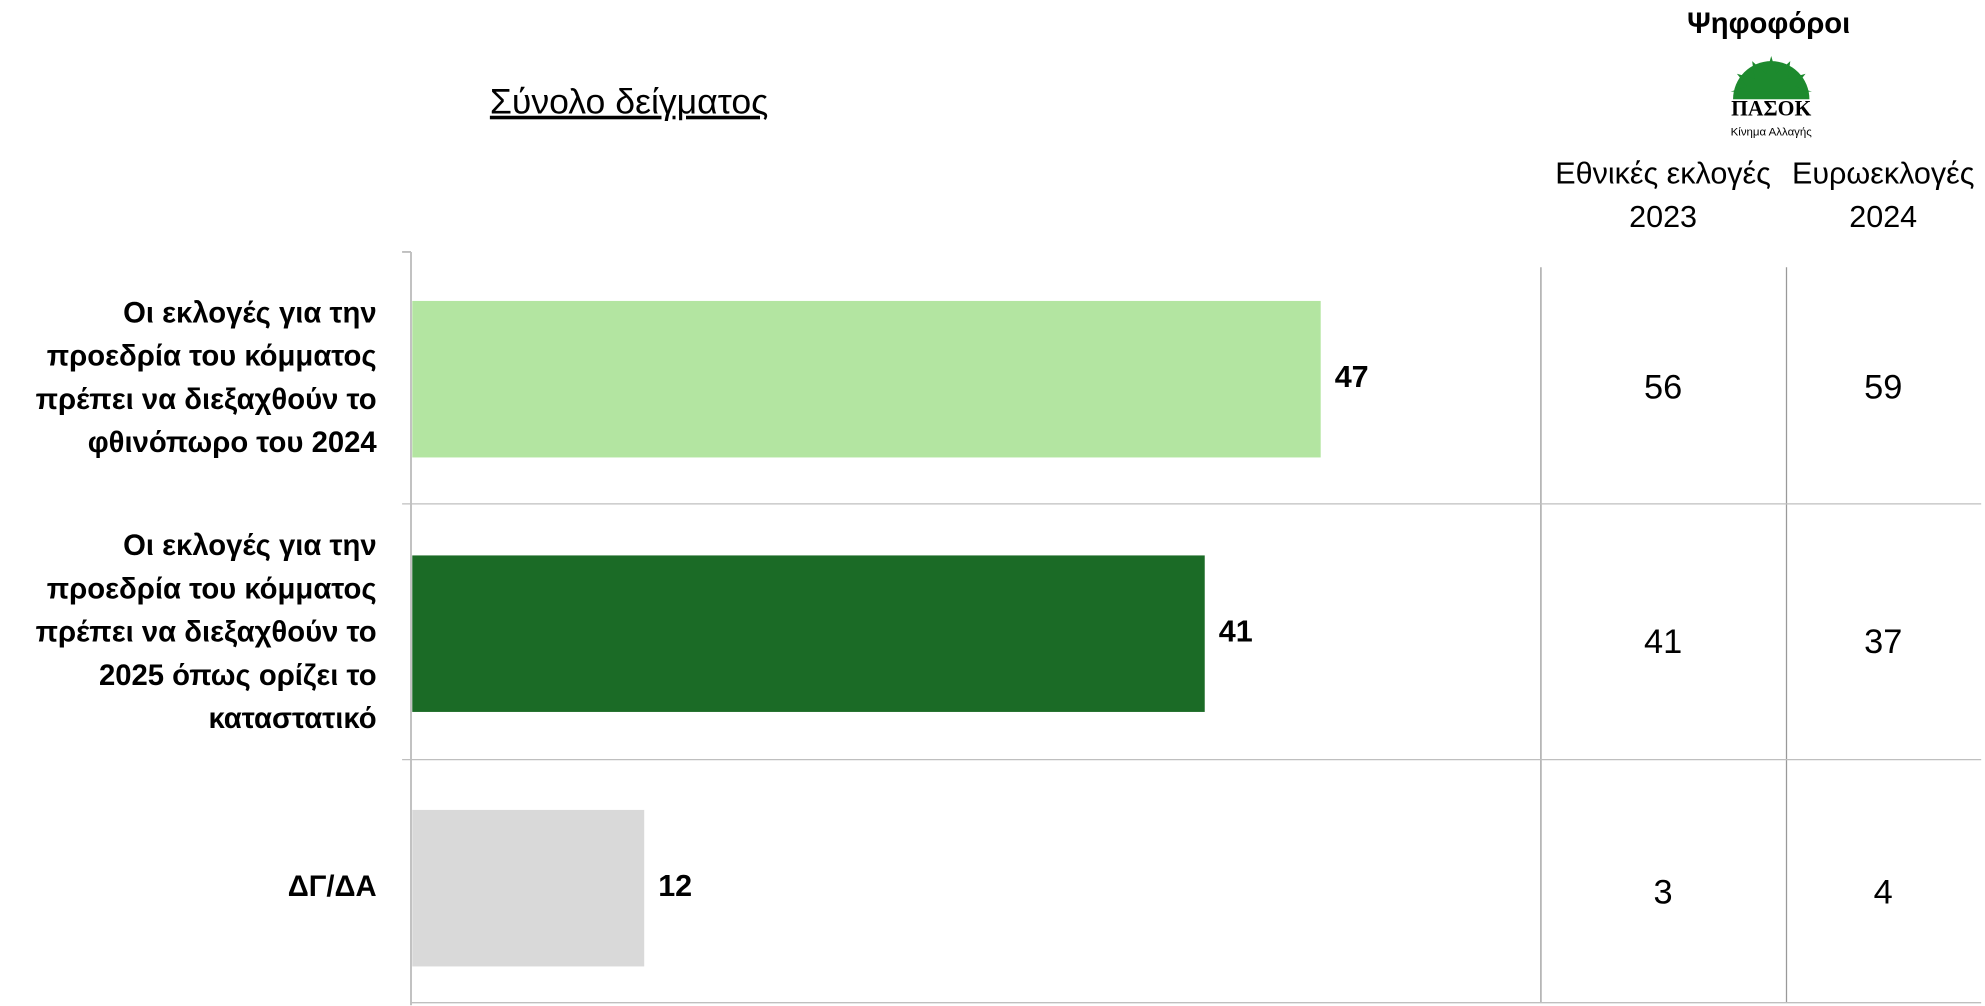  What do you see at coordinates (629, 102) in the screenshot?
I see `chart-title: Σύνολο δείγματος` at bounding box center [629, 102].